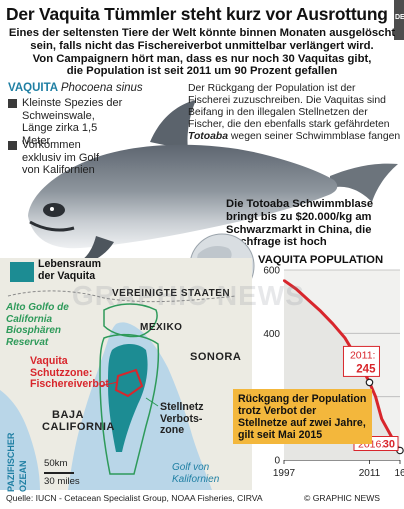 The width and height of the screenshot is (404, 509). Describe the element at coordinates (56, 463) in the screenshot. I see `scale-km: 50km` at that location.